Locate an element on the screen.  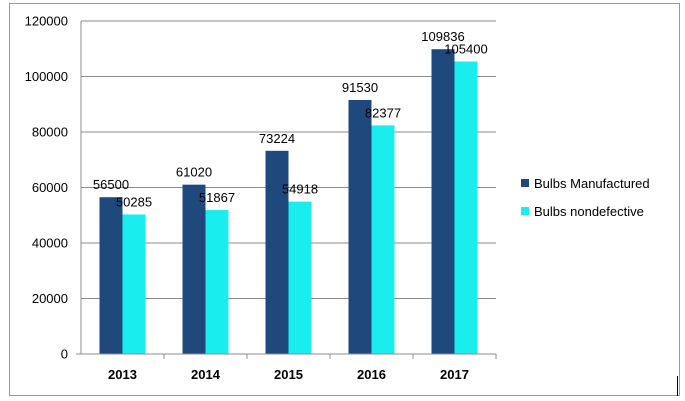
y-tick-label: 0 is located at coordinates (64, 354).